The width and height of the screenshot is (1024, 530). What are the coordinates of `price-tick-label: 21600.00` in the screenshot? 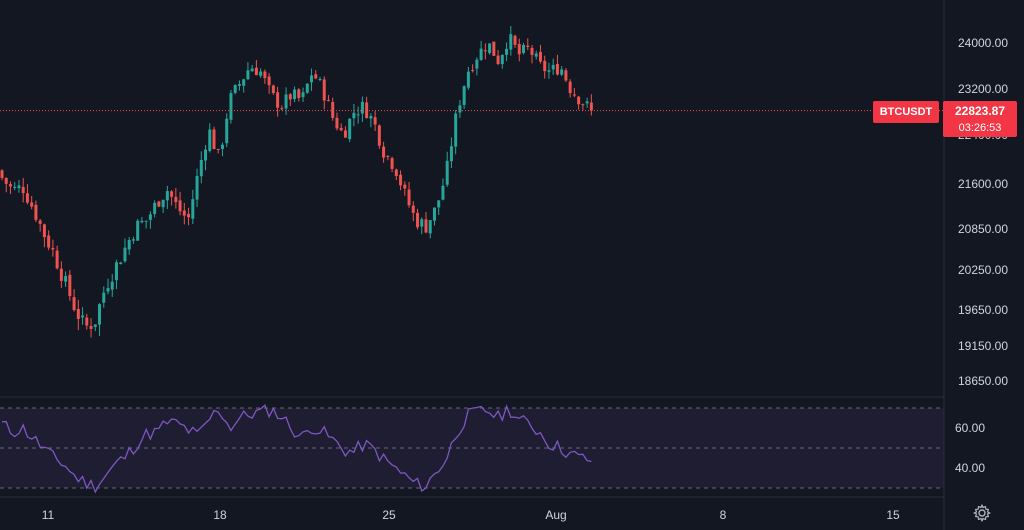 It's located at (983, 184).